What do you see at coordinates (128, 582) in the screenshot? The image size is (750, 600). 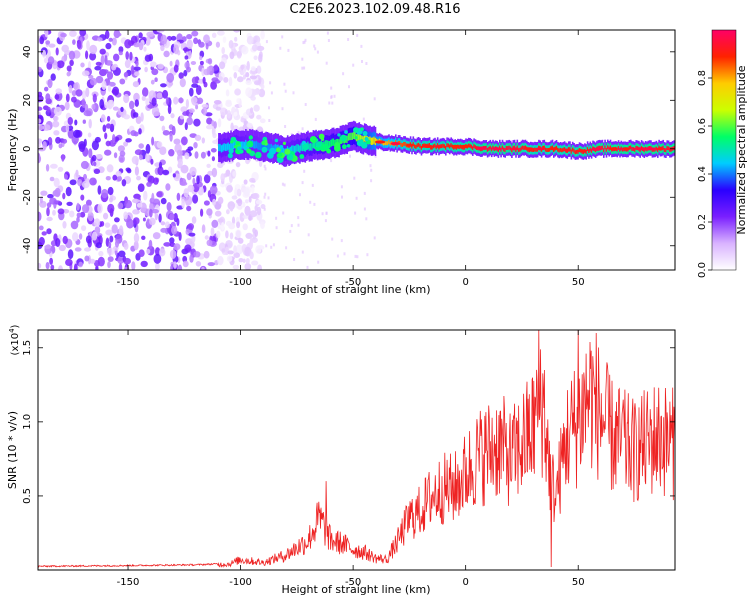 I see `x-tick-label: -150` at bounding box center [128, 582].